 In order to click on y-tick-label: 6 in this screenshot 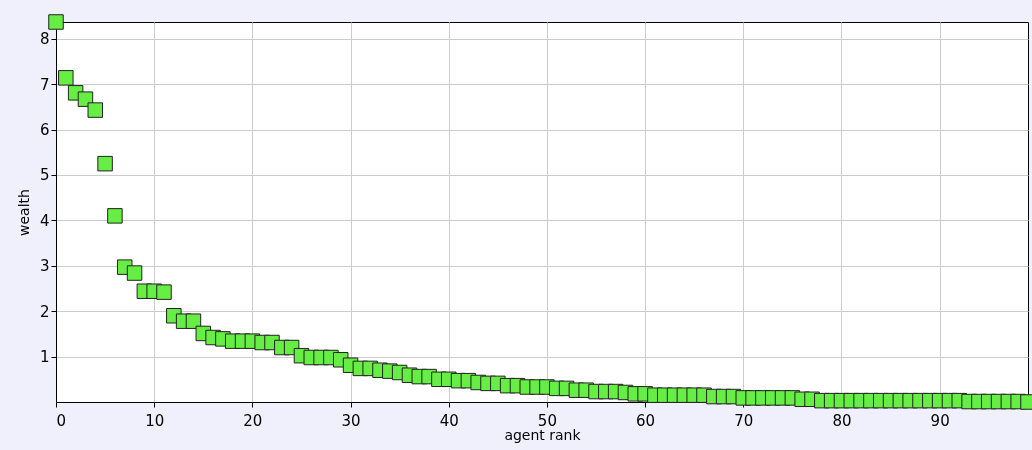, I will do `click(44, 130)`.